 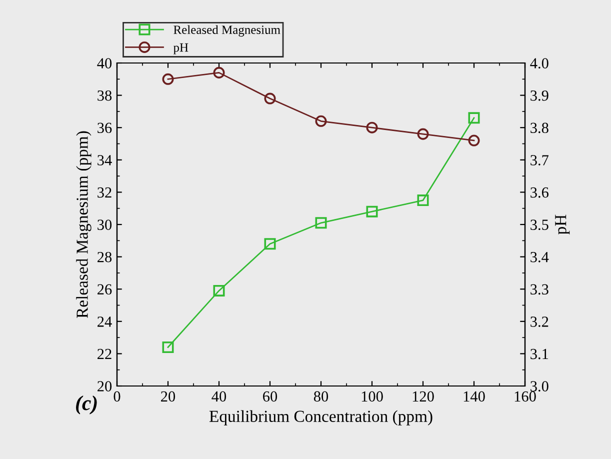 I want to click on x-tick-label: 80, so click(x=321, y=396).